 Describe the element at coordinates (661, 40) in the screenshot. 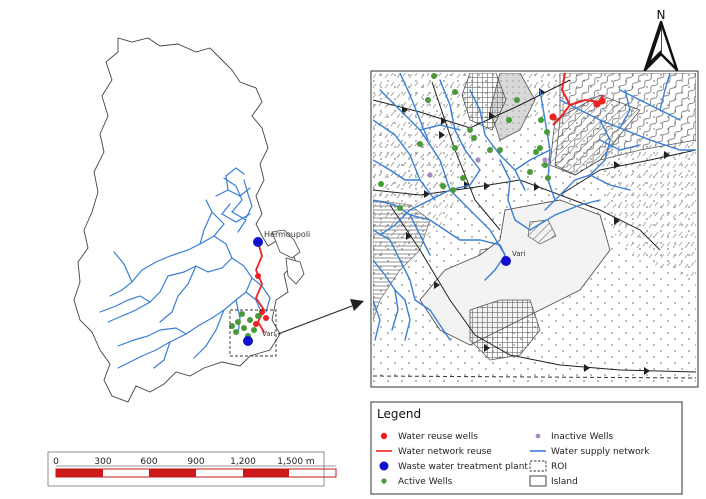

I see `north-arrow-icon: N` at that location.